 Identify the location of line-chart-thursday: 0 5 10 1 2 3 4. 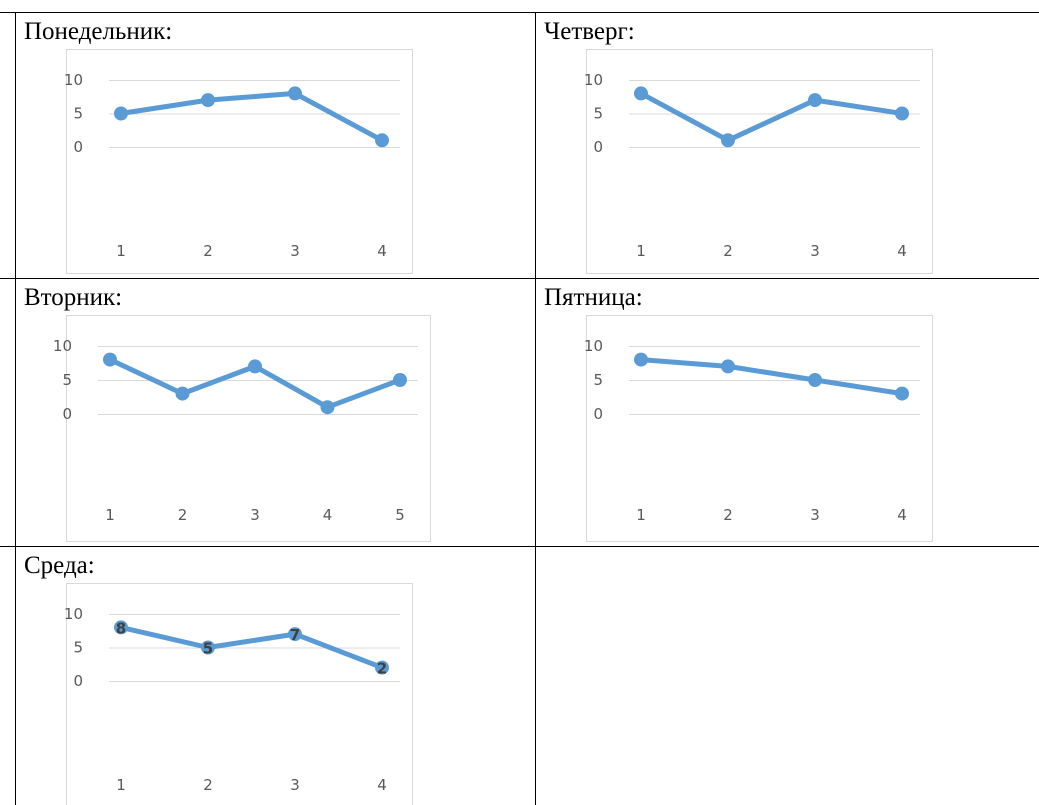
(758, 161).